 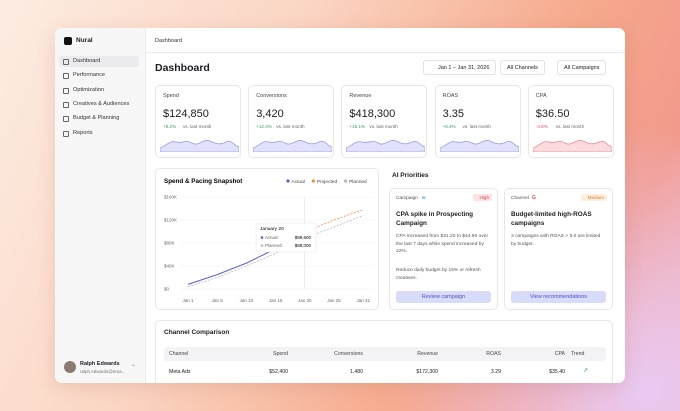 I want to click on badge: Medium, so click(x=593, y=197).